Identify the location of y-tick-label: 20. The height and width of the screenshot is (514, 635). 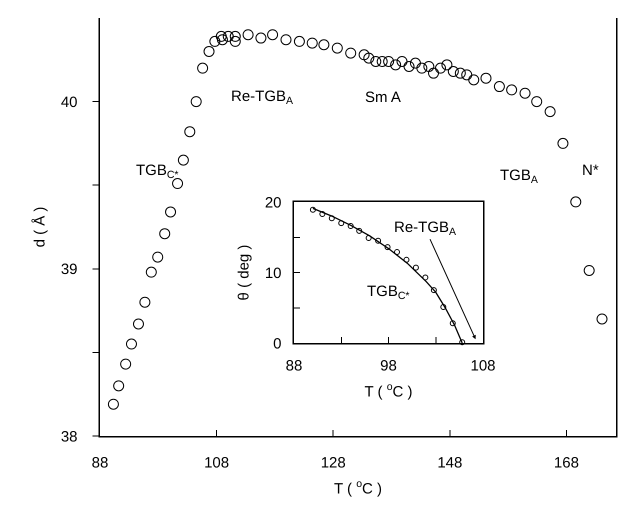
(273, 203).